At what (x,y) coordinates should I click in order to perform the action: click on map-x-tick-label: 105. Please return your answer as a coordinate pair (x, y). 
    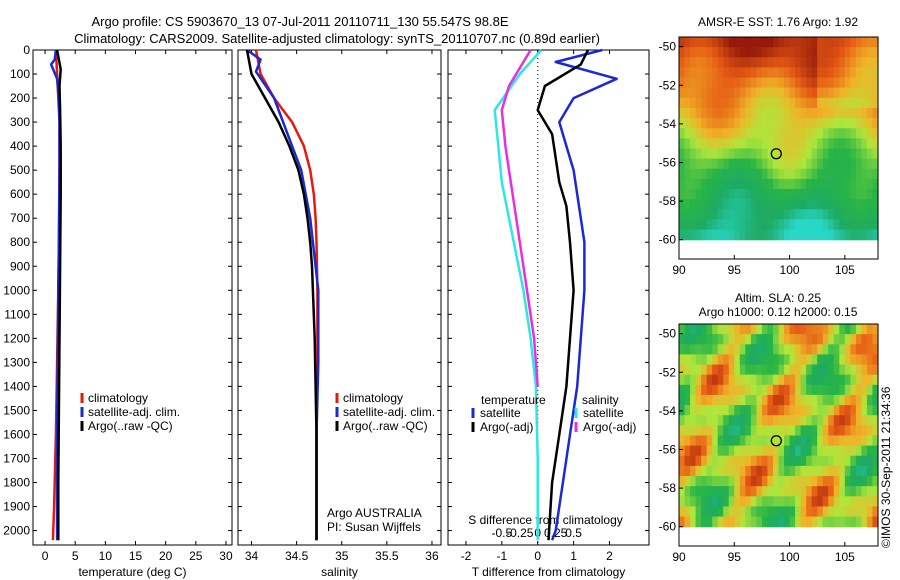
    Looking at the image, I should click on (845, 270).